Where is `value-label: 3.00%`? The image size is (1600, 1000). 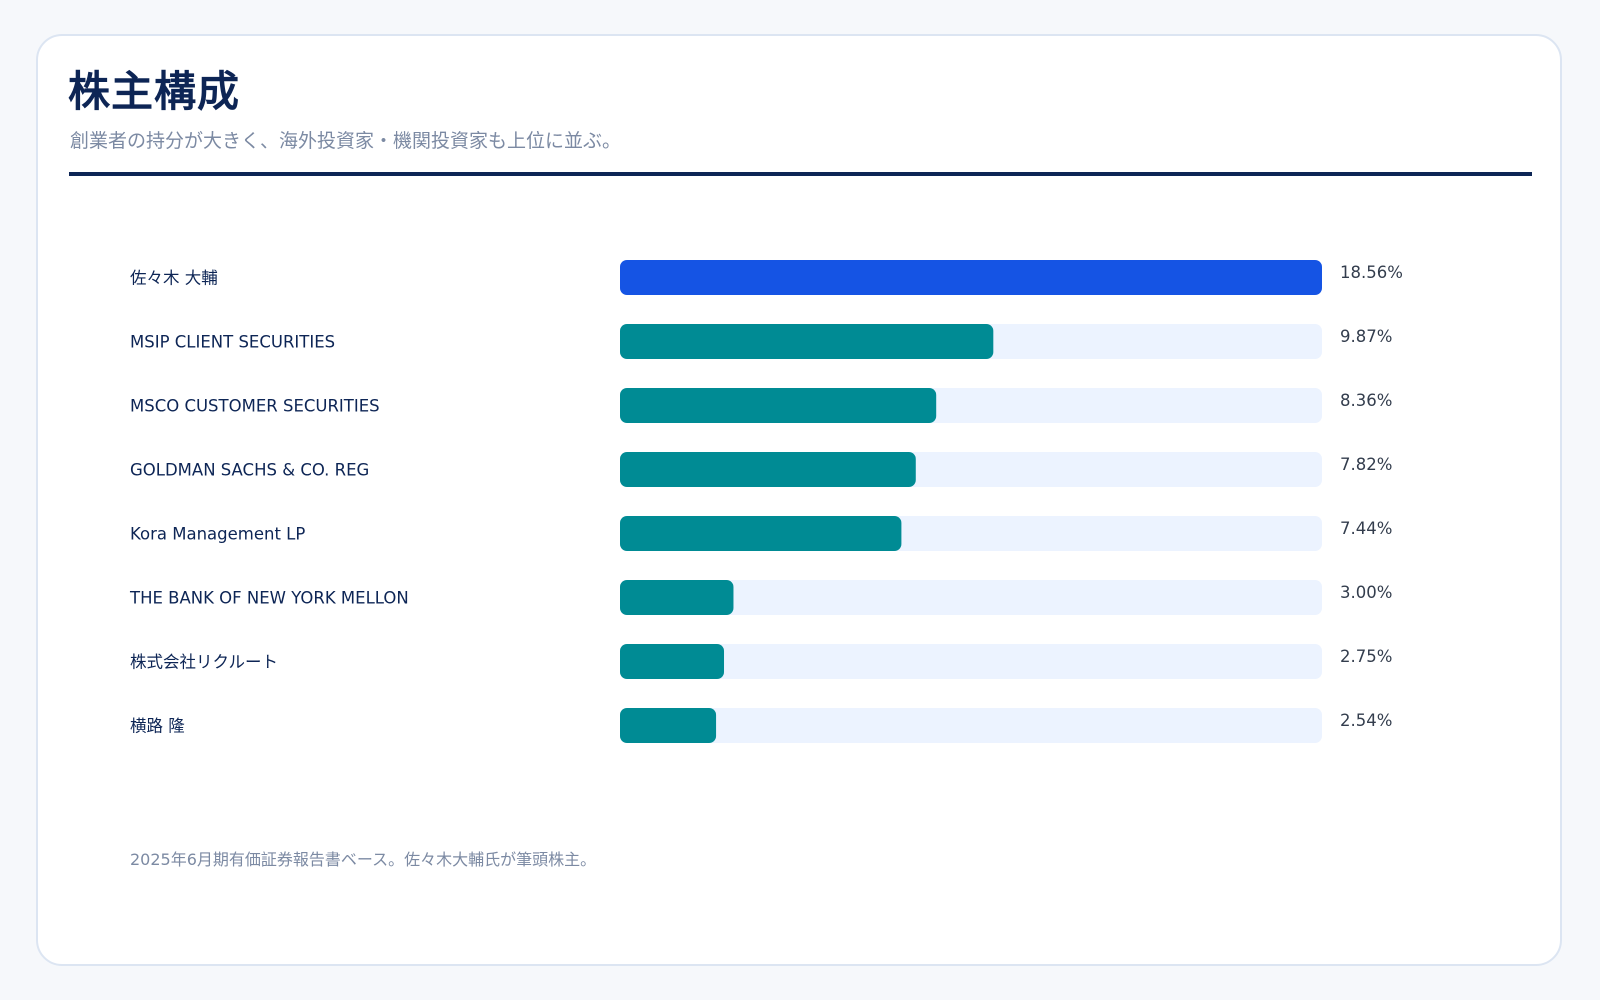 value-label: 3.00% is located at coordinates (1366, 592).